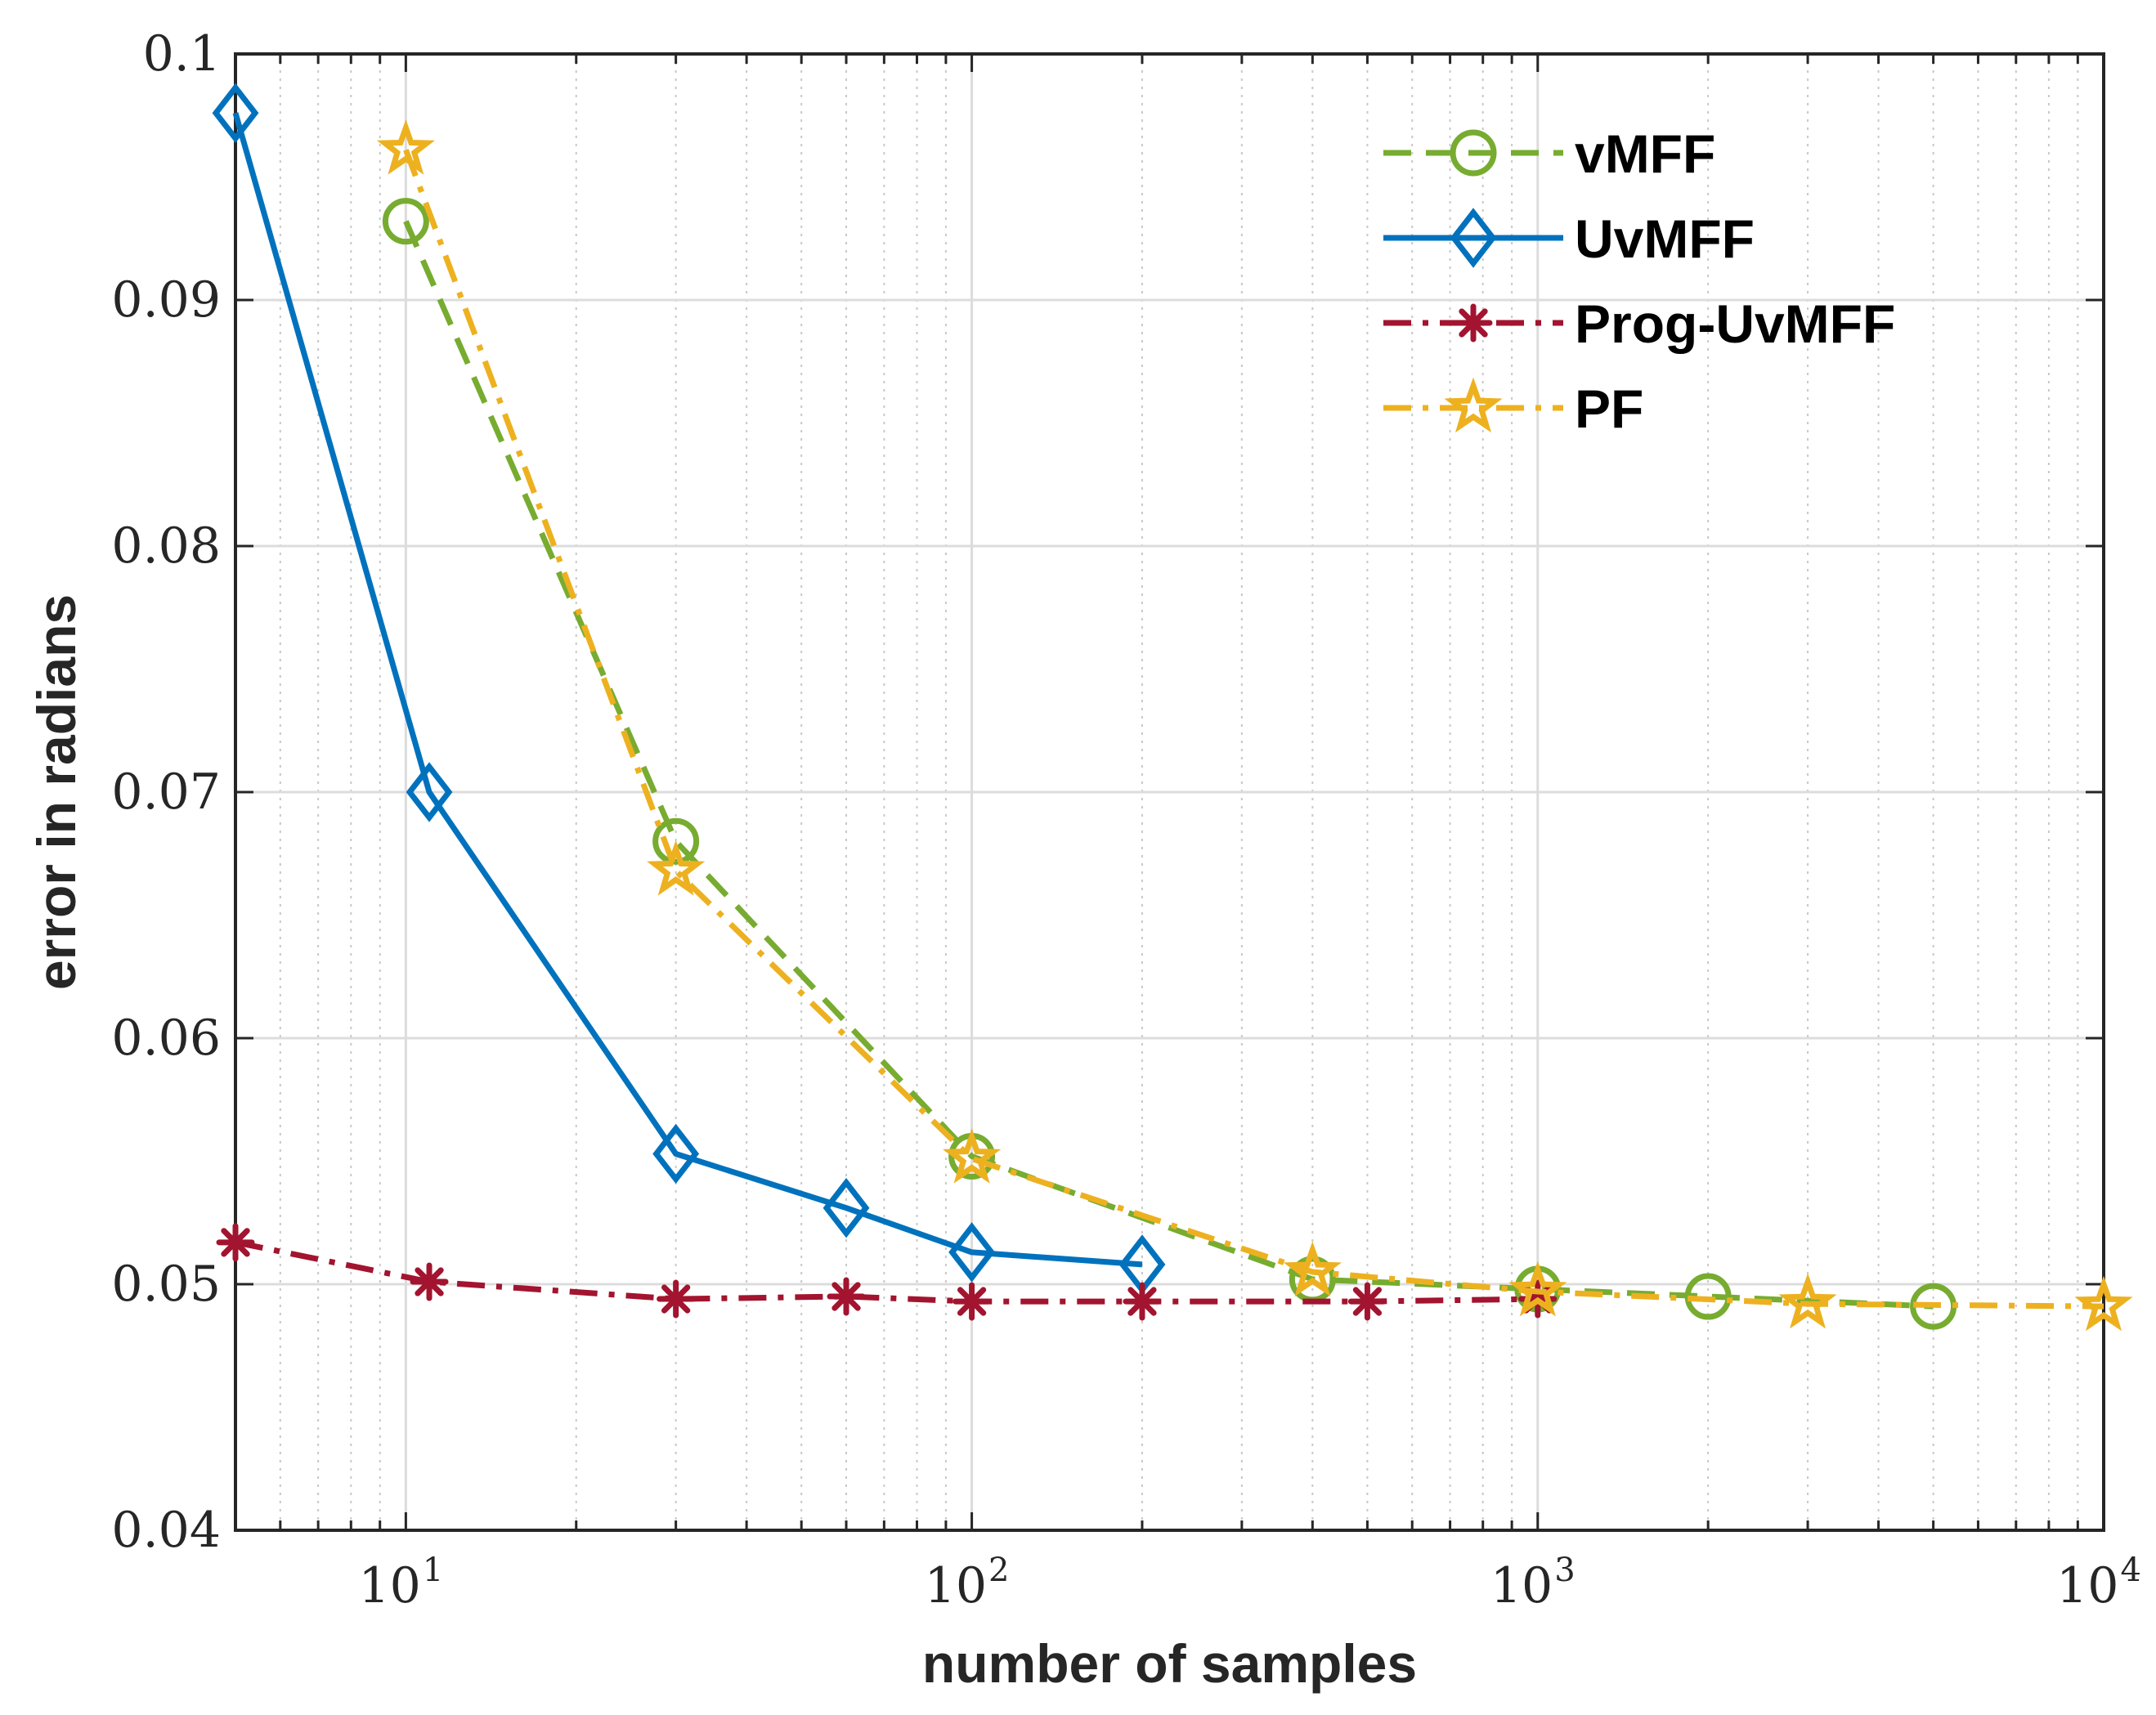  What do you see at coordinates (166, 792) in the screenshot?
I see `y-tick-label: 0.07` at bounding box center [166, 792].